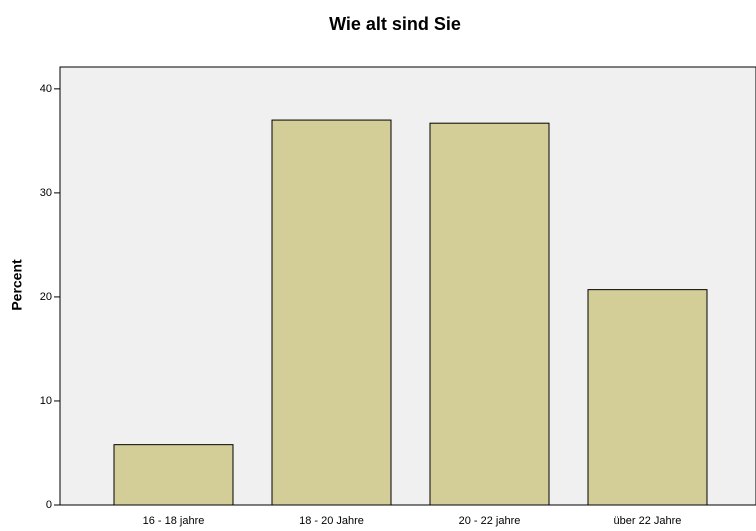 This screenshot has height=531, width=756. What do you see at coordinates (395, 24) in the screenshot?
I see `chart-title: Wie alt sind Sie` at bounding box center [395, 24].